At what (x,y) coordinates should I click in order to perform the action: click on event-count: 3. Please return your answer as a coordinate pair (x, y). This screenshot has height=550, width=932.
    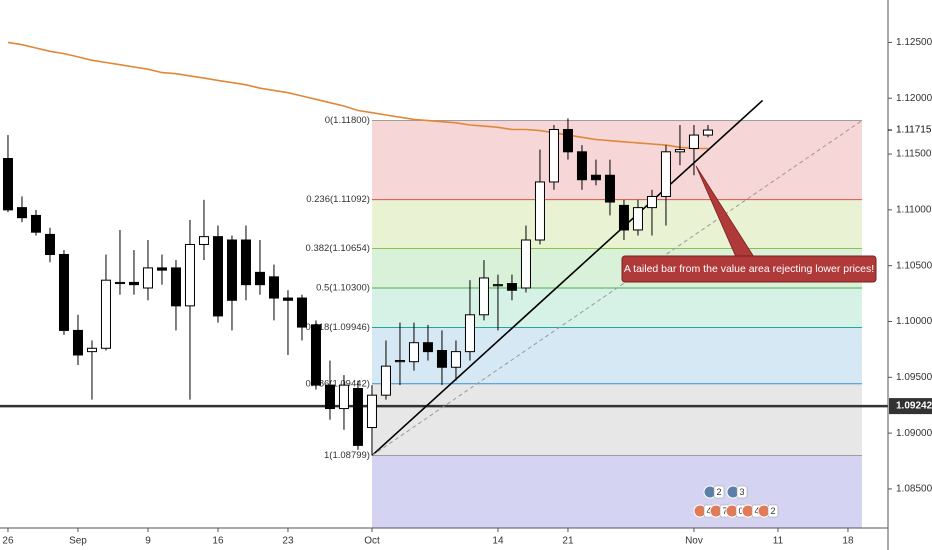
    Looking at the image, I should click on (741, 492).